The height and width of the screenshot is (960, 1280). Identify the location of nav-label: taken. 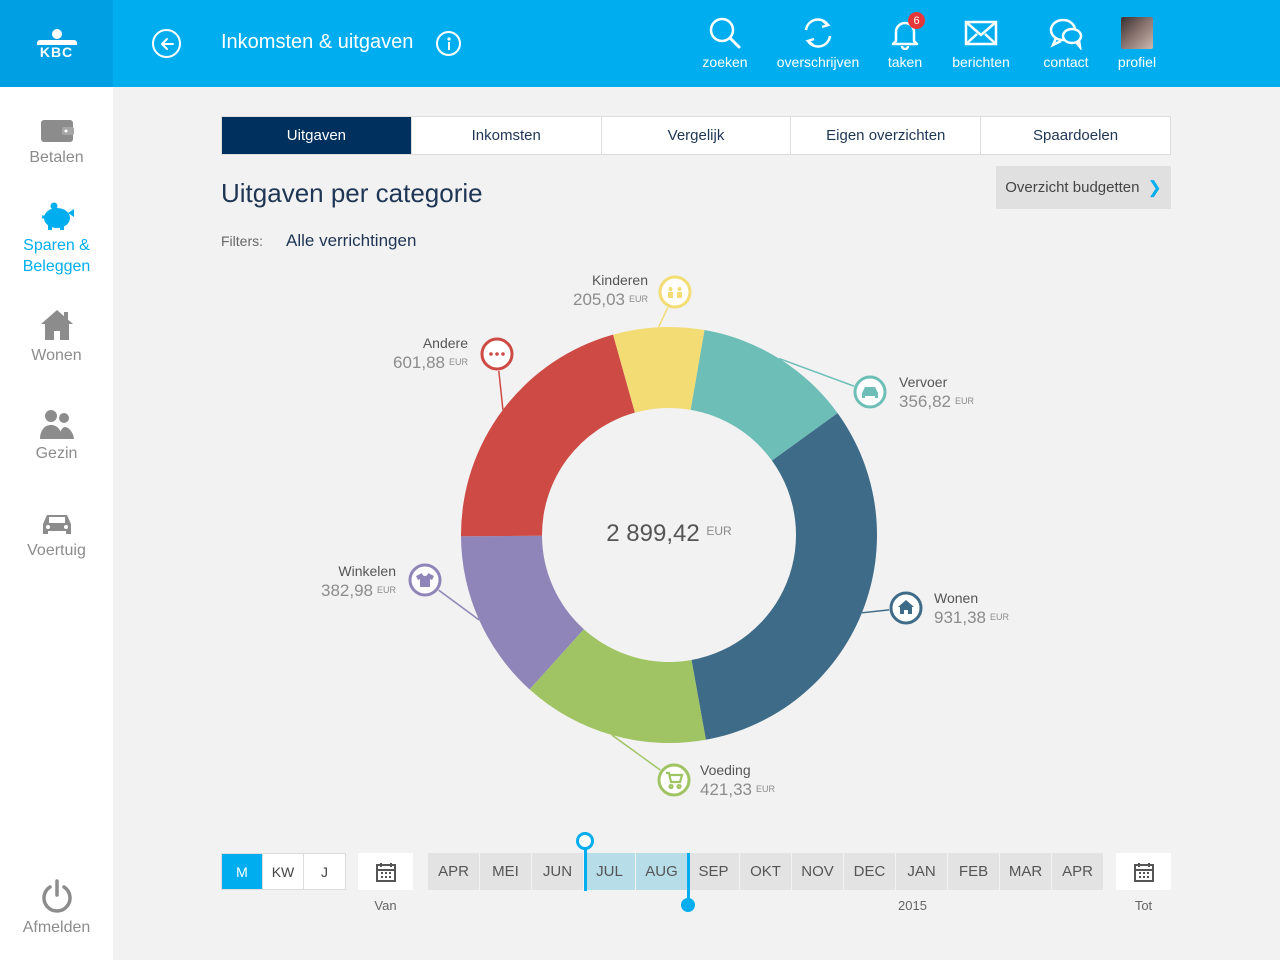
(905, 62).